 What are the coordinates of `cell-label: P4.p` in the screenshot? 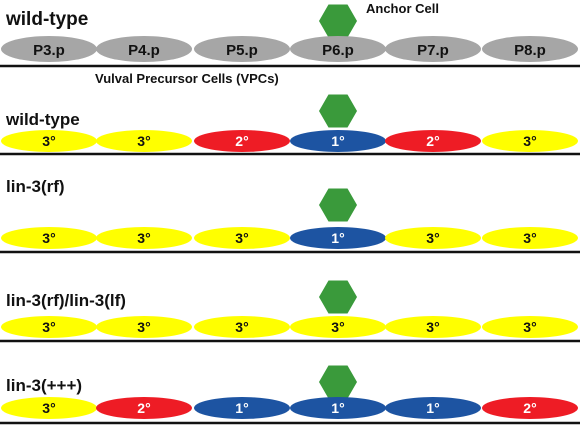 It's located at (144, 50).